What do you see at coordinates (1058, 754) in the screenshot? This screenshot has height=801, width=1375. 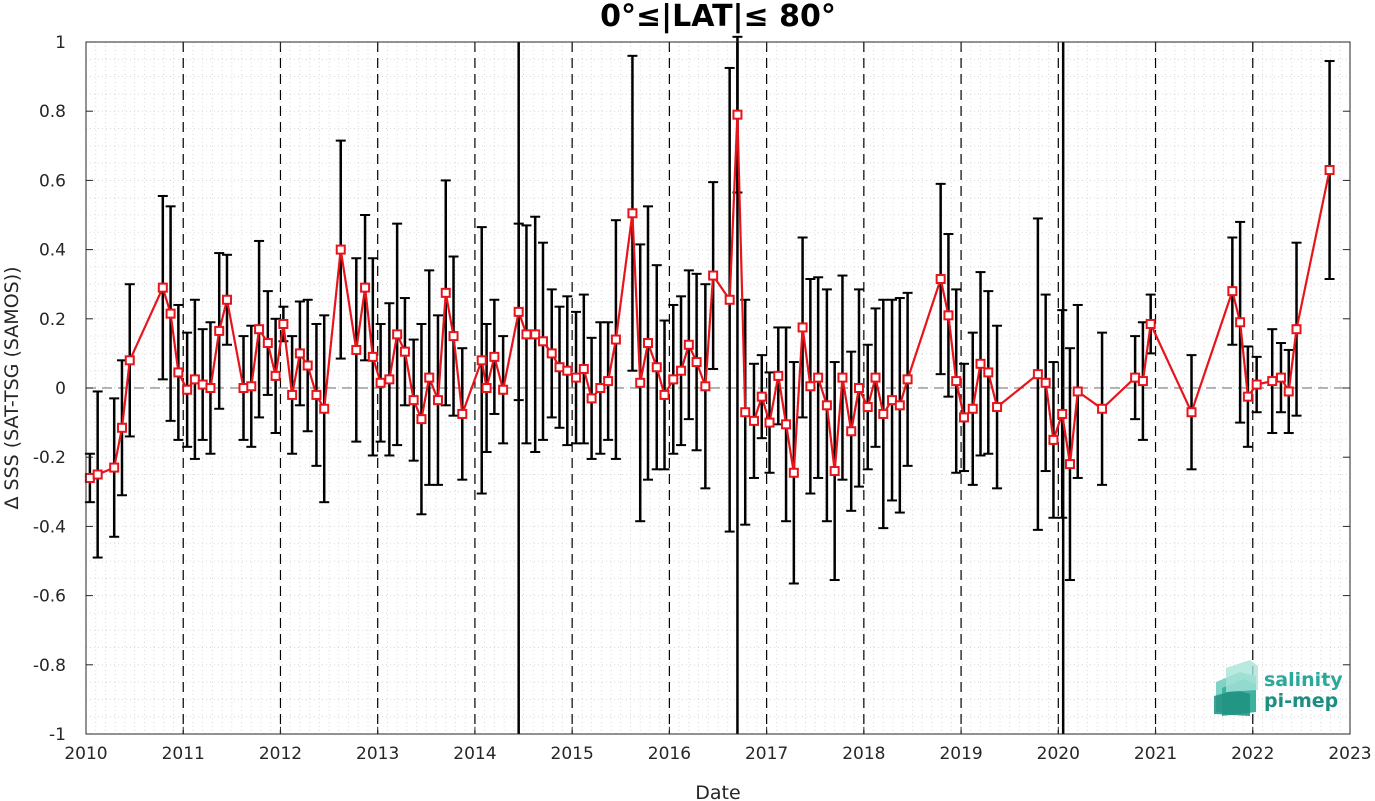 I see `x-tick-label: 2020` at bounding box center [1058, 754].